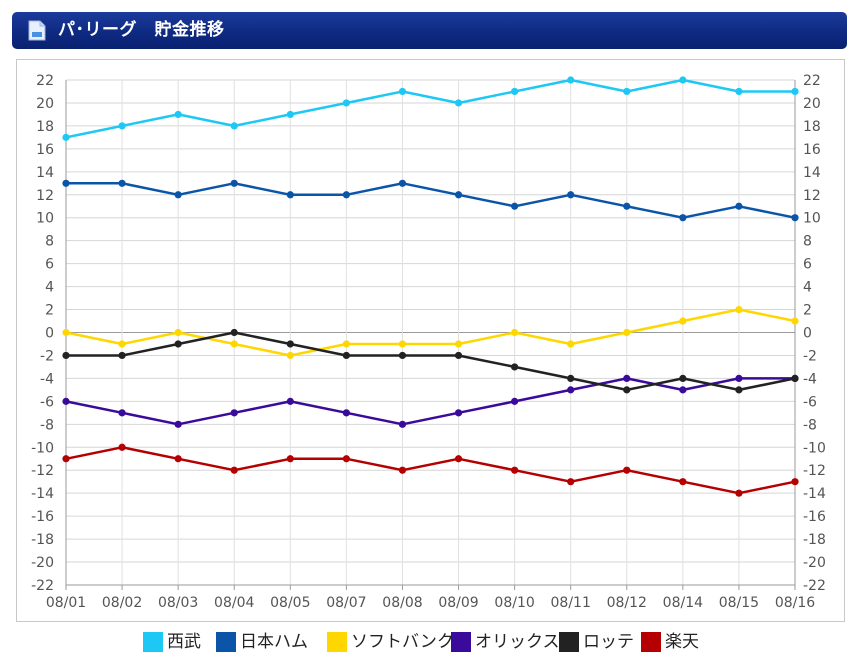  What do you see at coordinates (274, 642) in the screenshot?
I see `legend-label: 日本ハム` at bounding box center [274, 642].